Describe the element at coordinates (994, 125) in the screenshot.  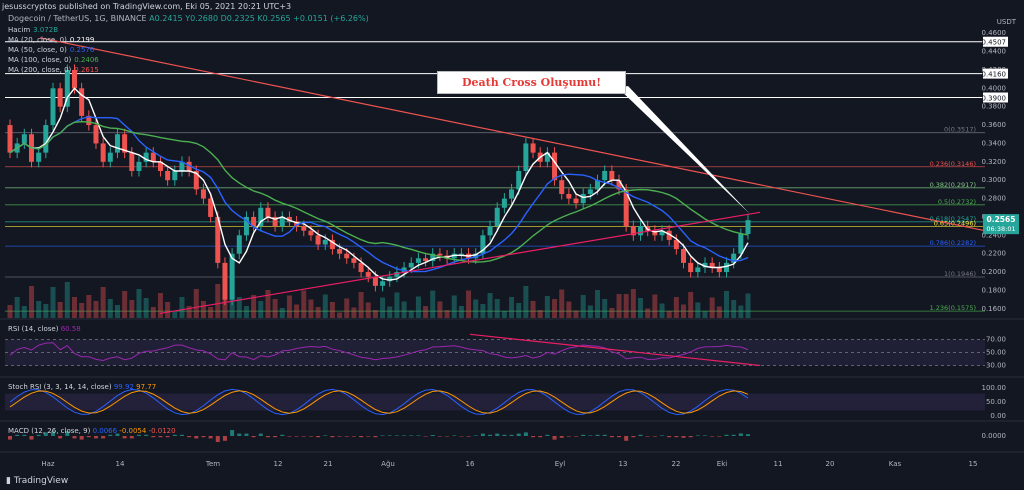
I see `y-tick-label: 0.3600` at that location.